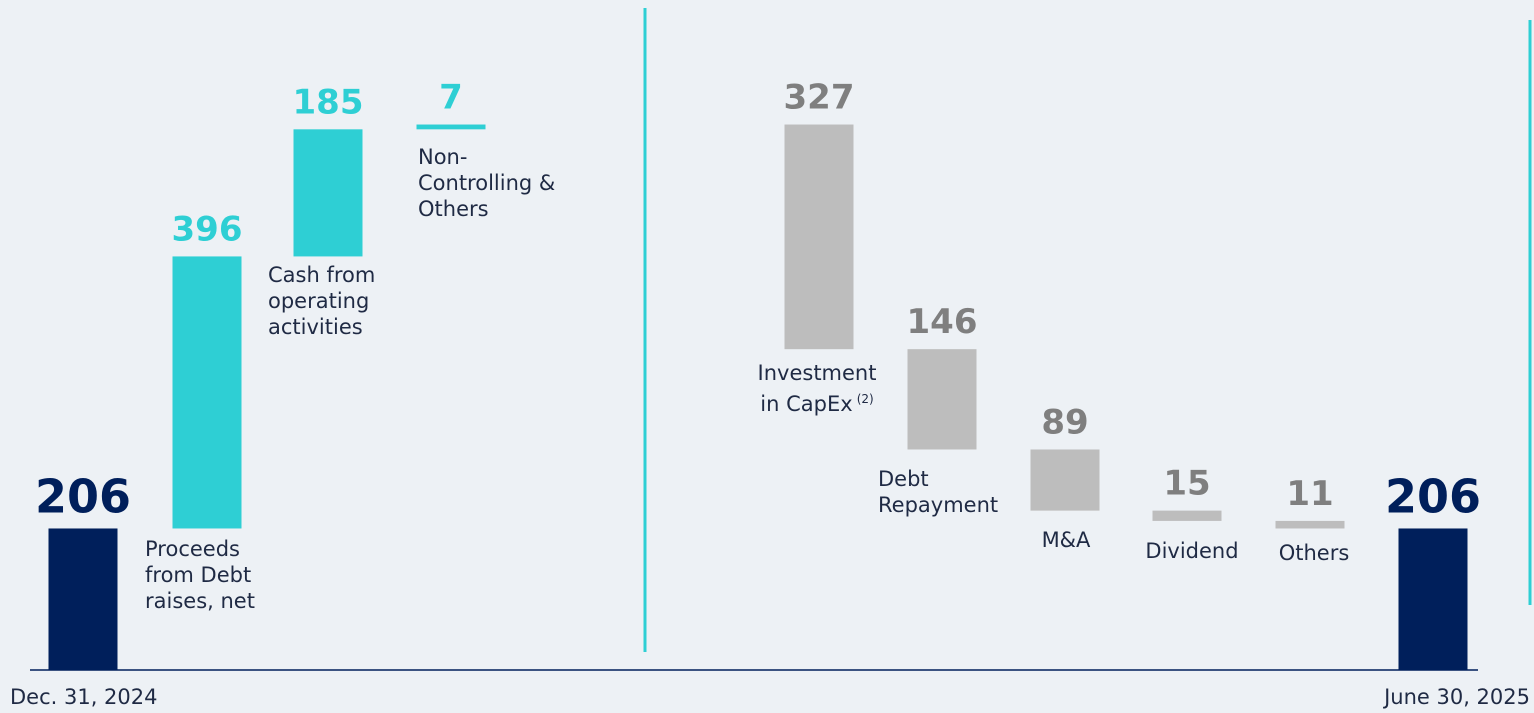 The height and width of the screenshot is (713, 1534). What do you see at coordinates (451, 98) in the screenshot?
I see `value-label: 7` at bounding box center [451, 98].